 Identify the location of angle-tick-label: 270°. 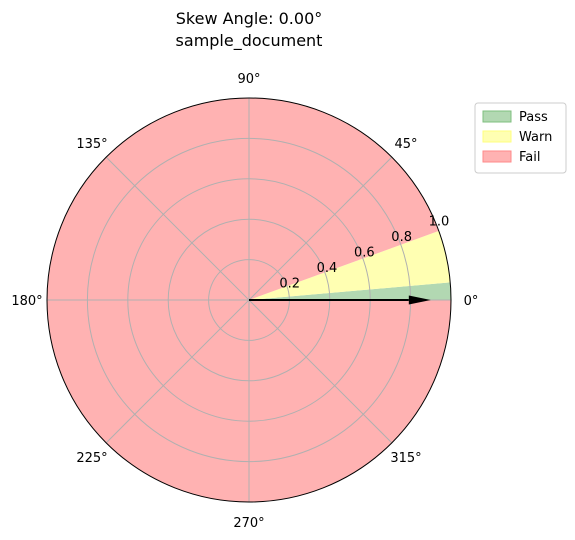
(248, 523).